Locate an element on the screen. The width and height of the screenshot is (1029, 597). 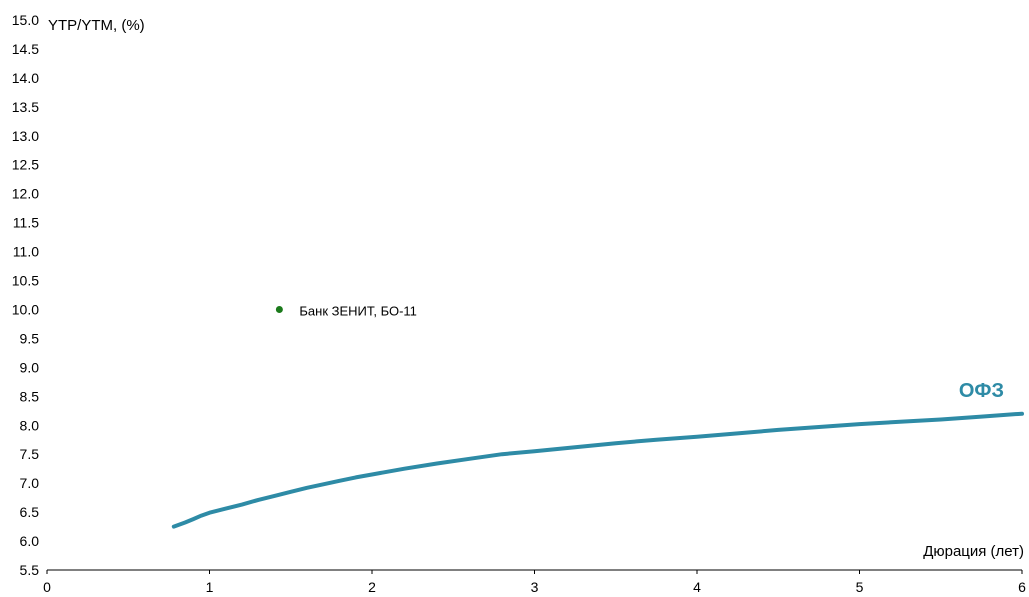
y-tick-label: 14.5 is located at coordinates (25, 49).